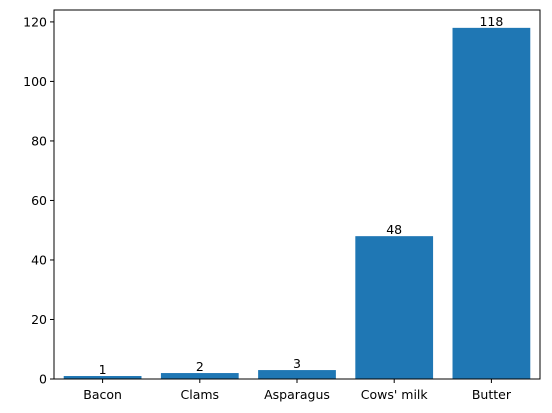 The width and height of the screenshot is (552, 413). I want to click on data-label-0: 1, so click(103, 369).